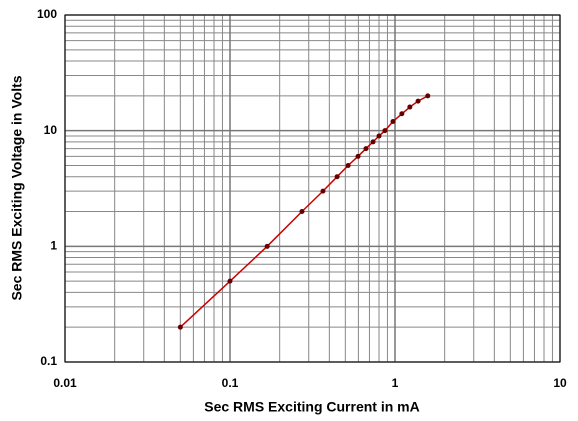 This screenshot has height=421, width=578. What do you see at coordinates (230, 383) in the screenshot?
I see `x-tick-label: 0.1` at bounding box center [230, 383].